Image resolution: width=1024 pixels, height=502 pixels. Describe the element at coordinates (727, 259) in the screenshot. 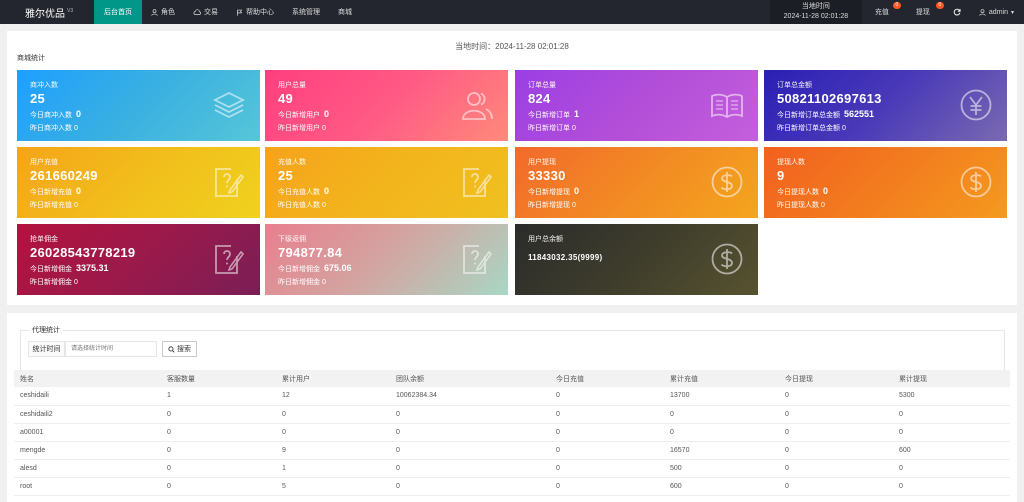

I see `dollar-icon` at that location.